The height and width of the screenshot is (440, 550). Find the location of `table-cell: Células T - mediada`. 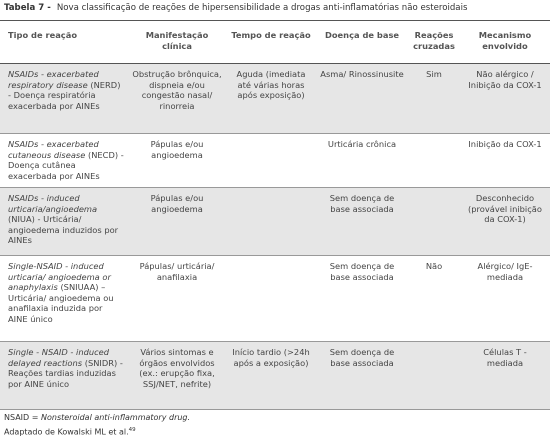

table-cell: Células T - mediada is located at coordinates (505, 375).